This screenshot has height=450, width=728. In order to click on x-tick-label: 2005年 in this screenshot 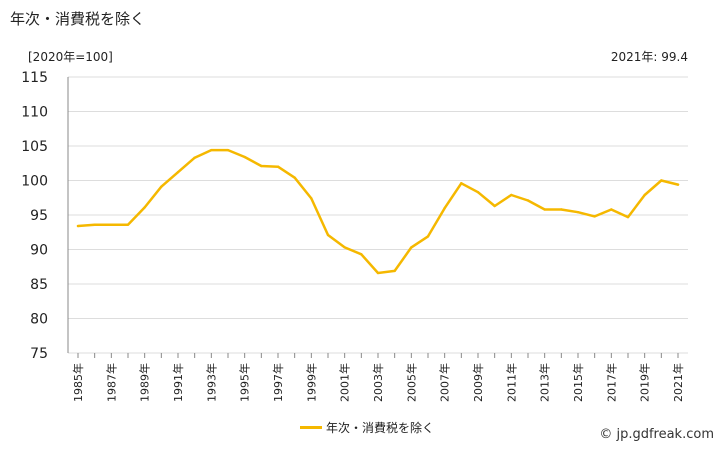, I will do `click(411, 382)`.